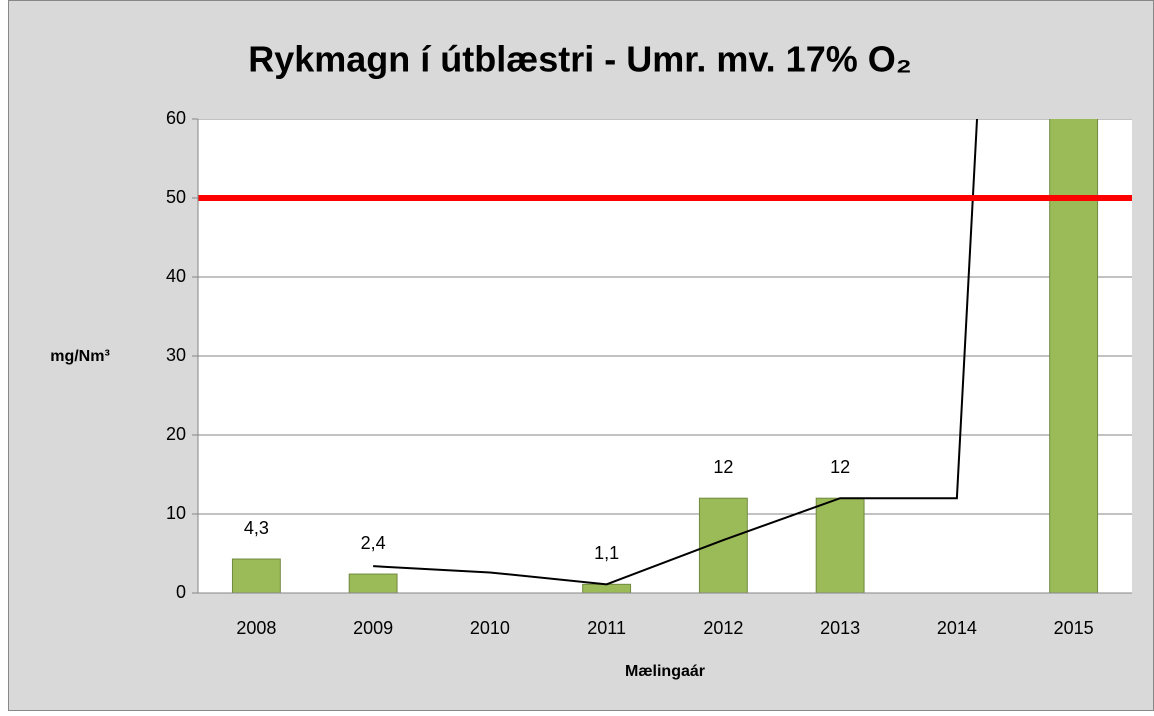 The width and height of the screenshot is (1154, 716). I want to click on x-tick-label: 2010, so click(490, 628).